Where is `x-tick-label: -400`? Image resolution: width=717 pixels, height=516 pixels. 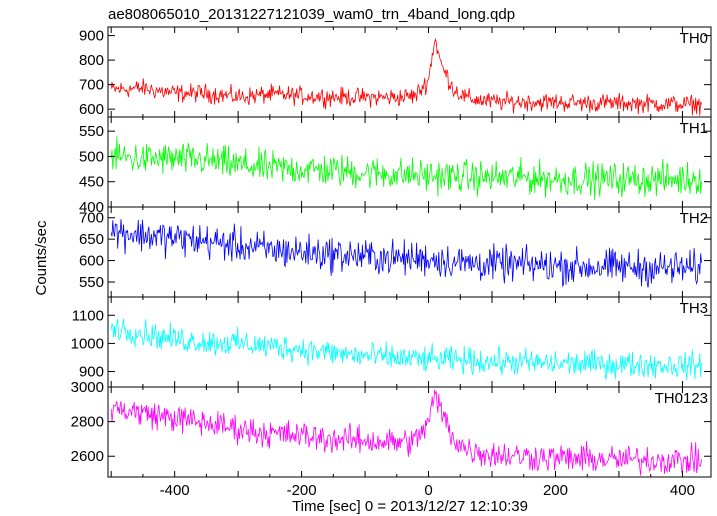
x-tick-label: -400 is located at coordinates (175, 490).